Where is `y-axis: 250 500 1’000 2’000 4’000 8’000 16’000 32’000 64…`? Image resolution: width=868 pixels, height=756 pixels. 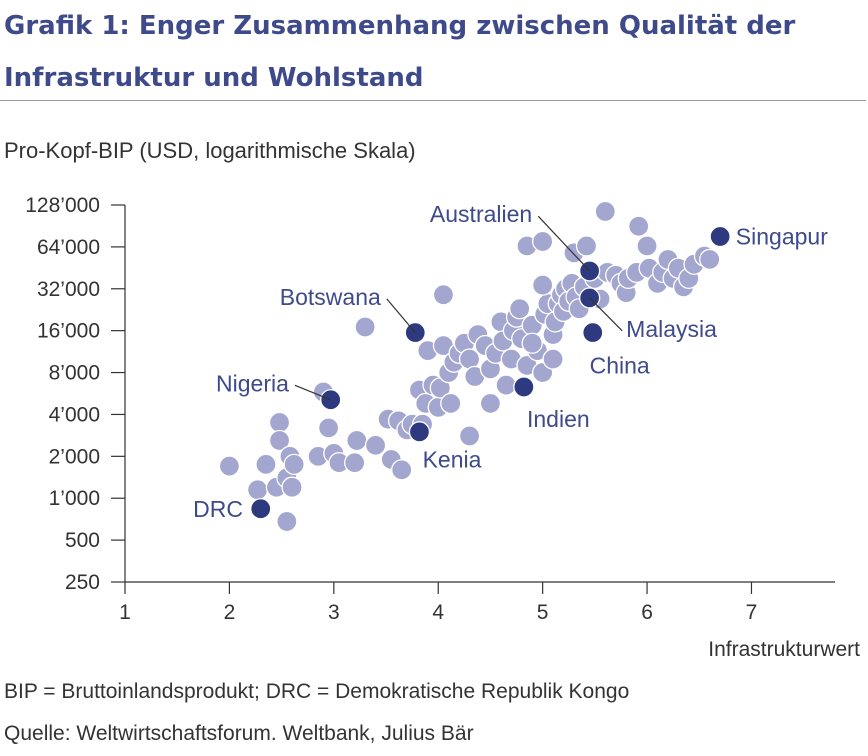
y-axis: 250 500 1’000 2’000 4’000 8’000 16’000 32’000 64… is located at coordinates (75, 394).